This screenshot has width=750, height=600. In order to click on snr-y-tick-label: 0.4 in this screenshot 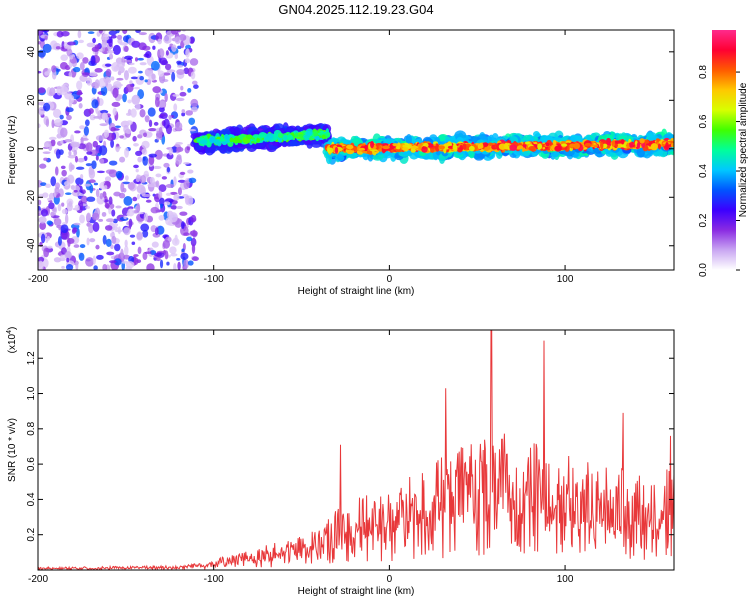, I will do `click(31, 499)`.